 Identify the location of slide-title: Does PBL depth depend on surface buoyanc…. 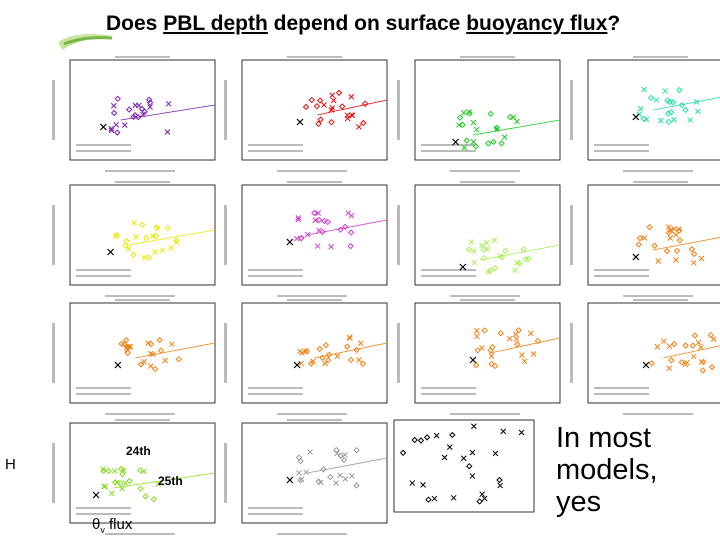
(406, 24).